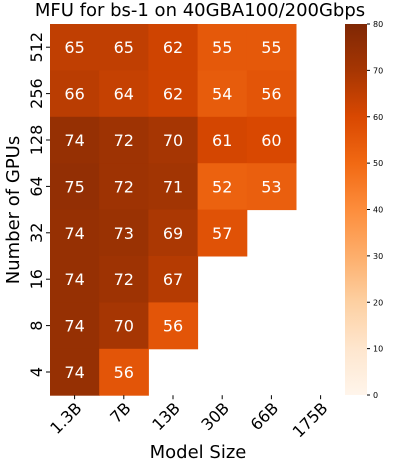  Describe the element at coordinates (378, 302) in the screenshot. I see `colorbar-tick-label: 20` at that location.